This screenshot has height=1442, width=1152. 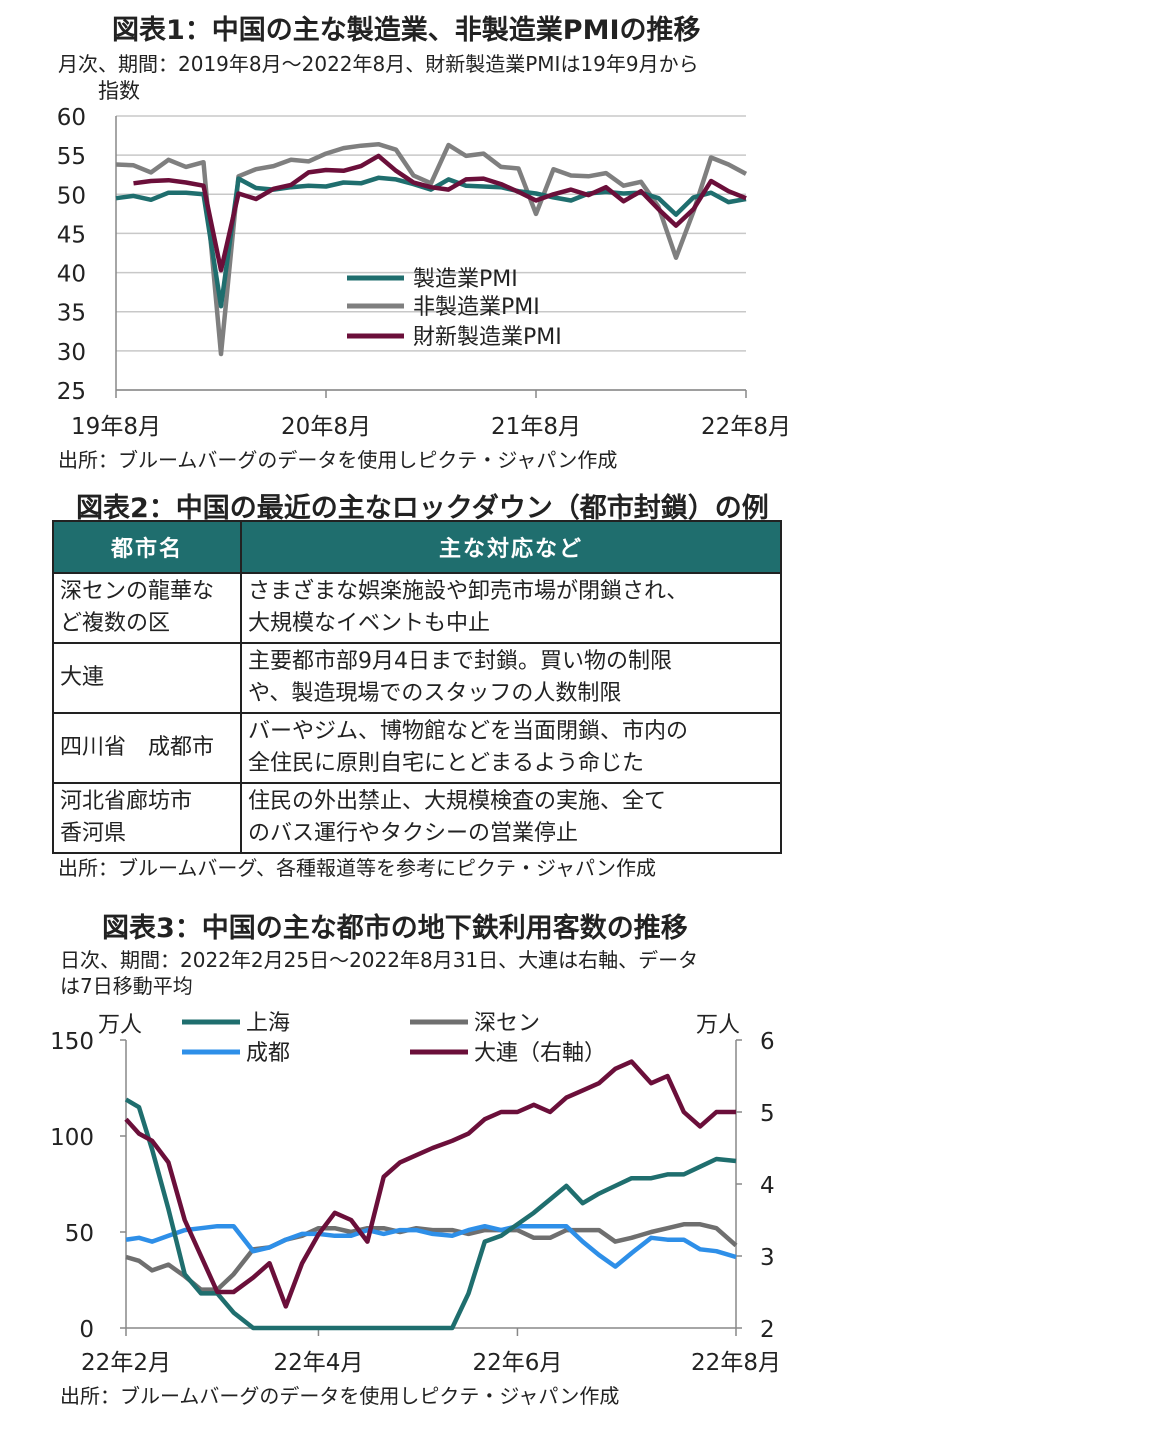 What do you see at coordinates (440, 213) in the screenshot?
I see `series-line-caixin` at bounding box center [440, 213].